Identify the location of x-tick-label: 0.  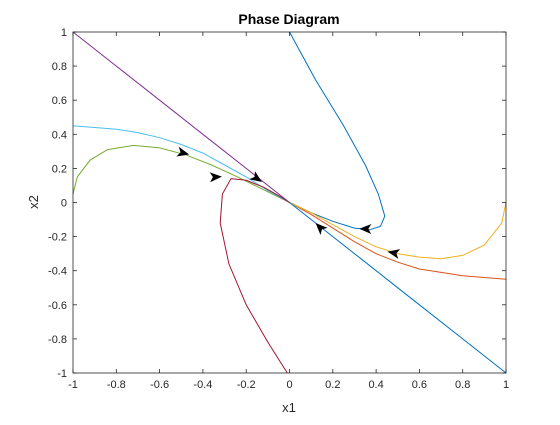
(289, 385).